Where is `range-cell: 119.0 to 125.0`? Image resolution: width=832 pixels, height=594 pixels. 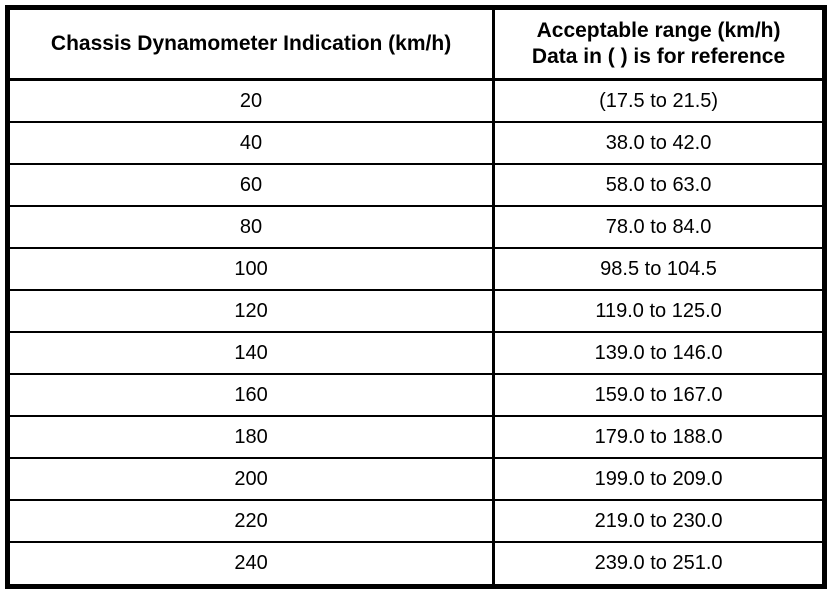 range-cell: 119.0 to 125.0 is located at coordinates (659, 311).